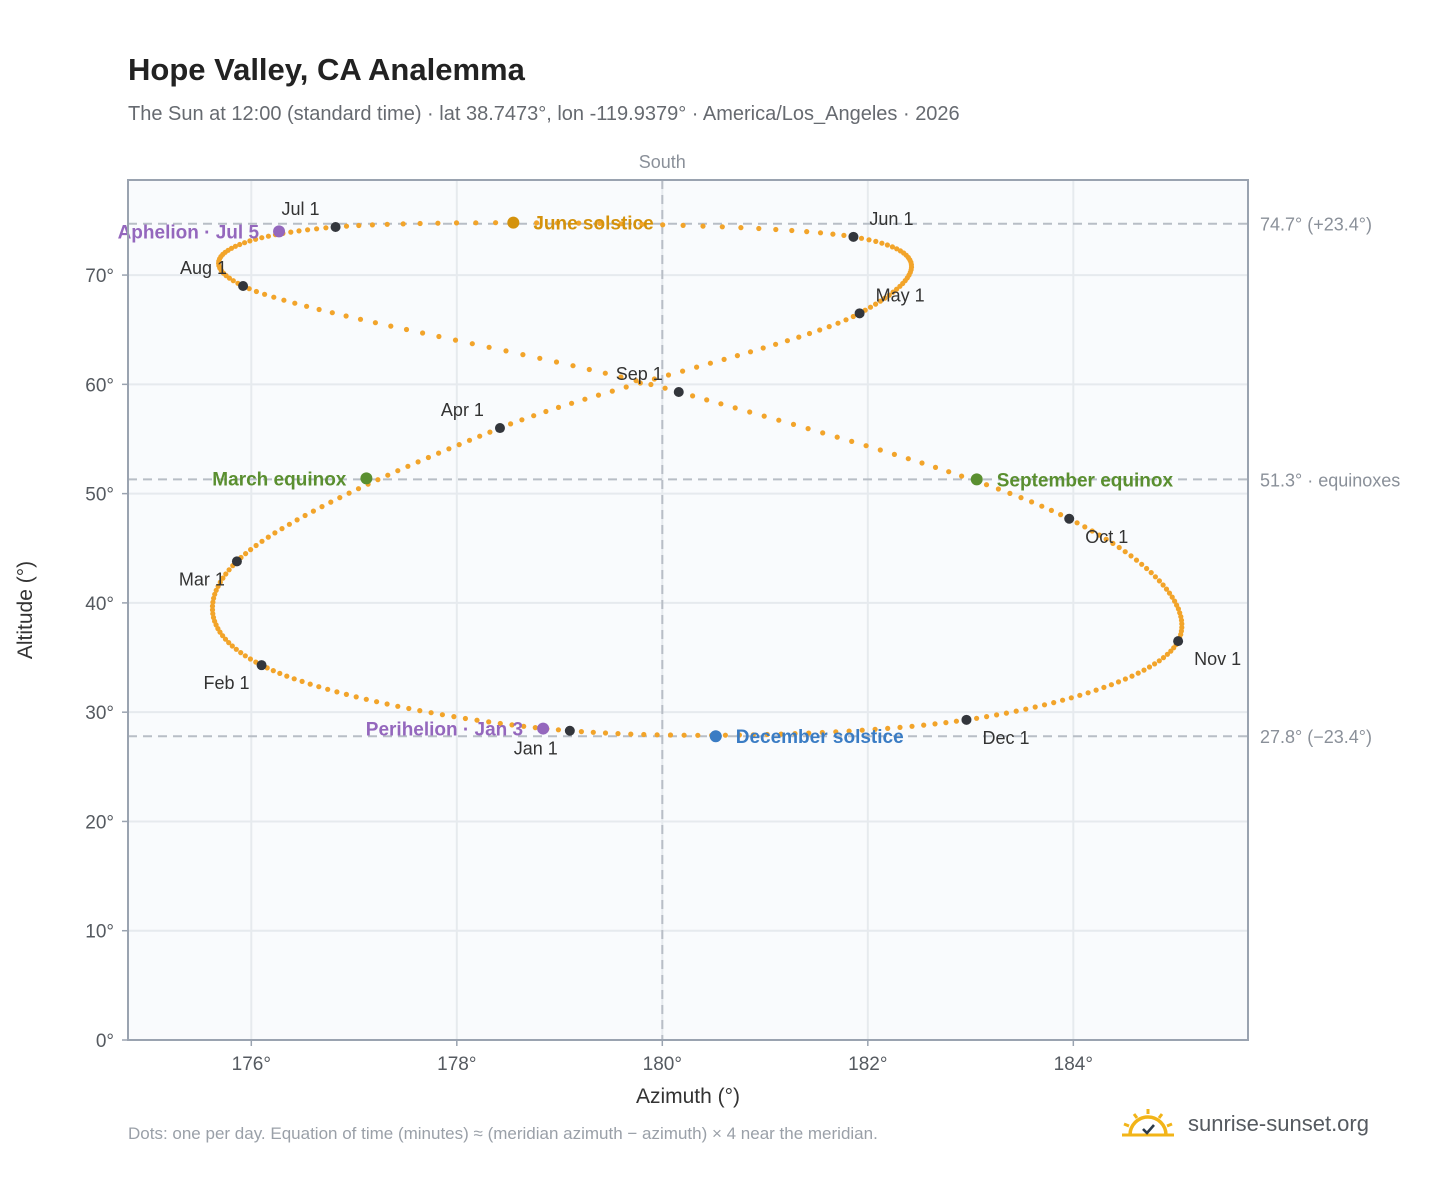  I want to click on month-marker-label: Apr 1, so click(462, 410).